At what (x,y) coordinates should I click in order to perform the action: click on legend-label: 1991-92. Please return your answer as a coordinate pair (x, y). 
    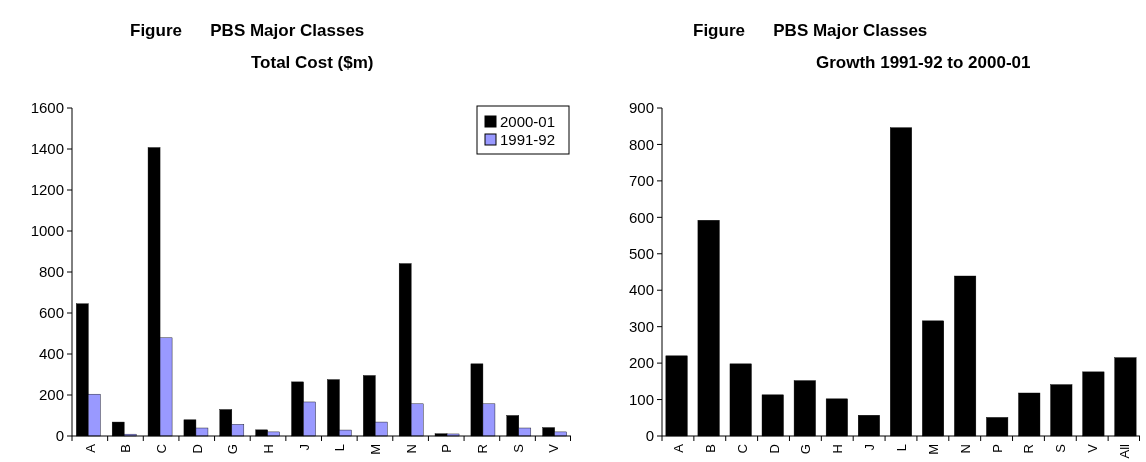
    Looking at the image, I should click on (528, 140).